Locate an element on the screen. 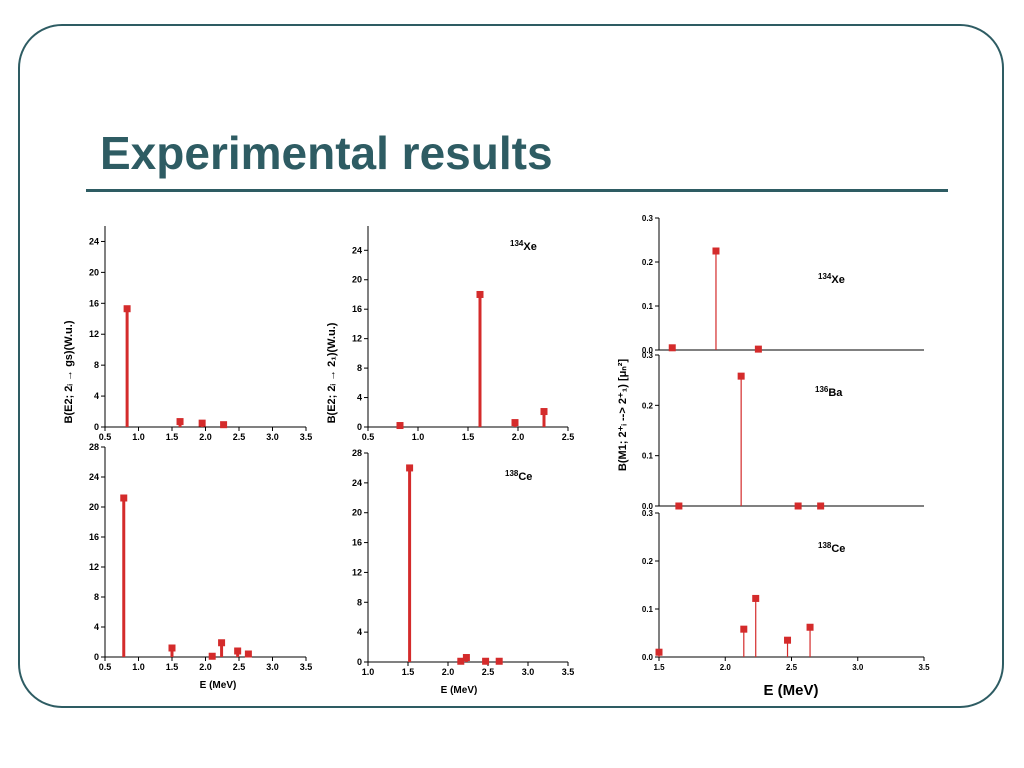 The height and width of the screenshot is (768, 1024). p4-isotope-mass: 138 is located at coordinates (512, 473).